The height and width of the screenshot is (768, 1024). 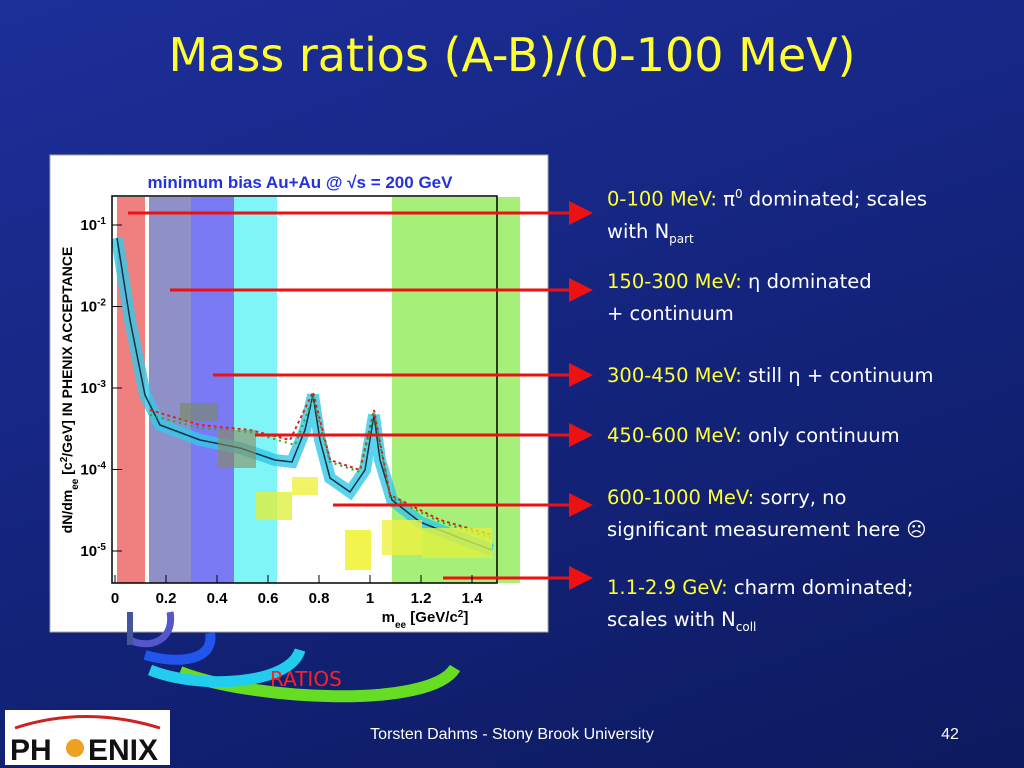 What do you see at coordinates (739, 297) in the screenshot?
I see `item-text: η dominated + continuum` at bounding box center [739, 297].